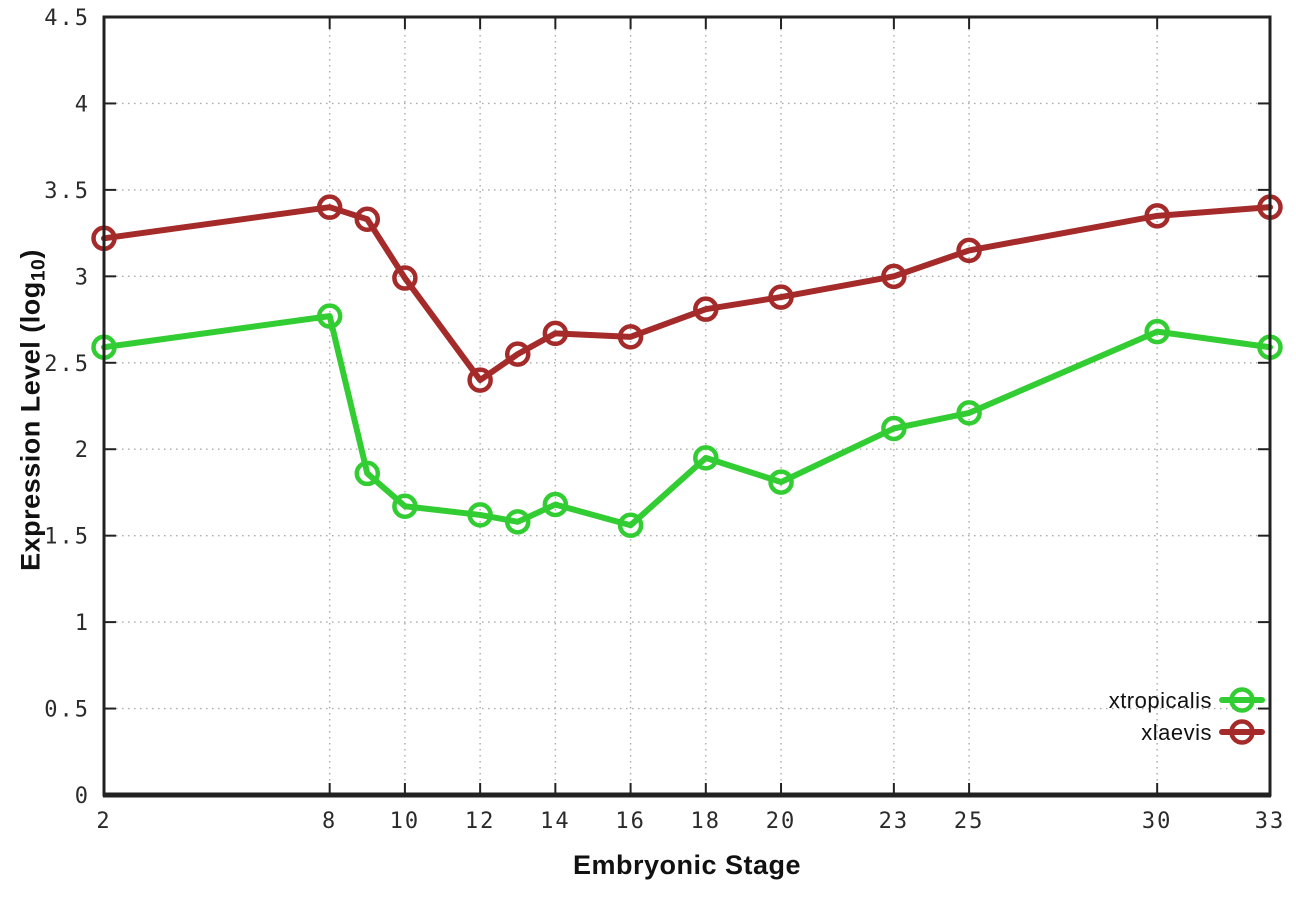 The height and width of the screenshot is (907, 1296). What do you see at coordinates (1242, 732) in the screenshot?
I see `legend-marker-xlaevis` at bounding box center [1242, 732].